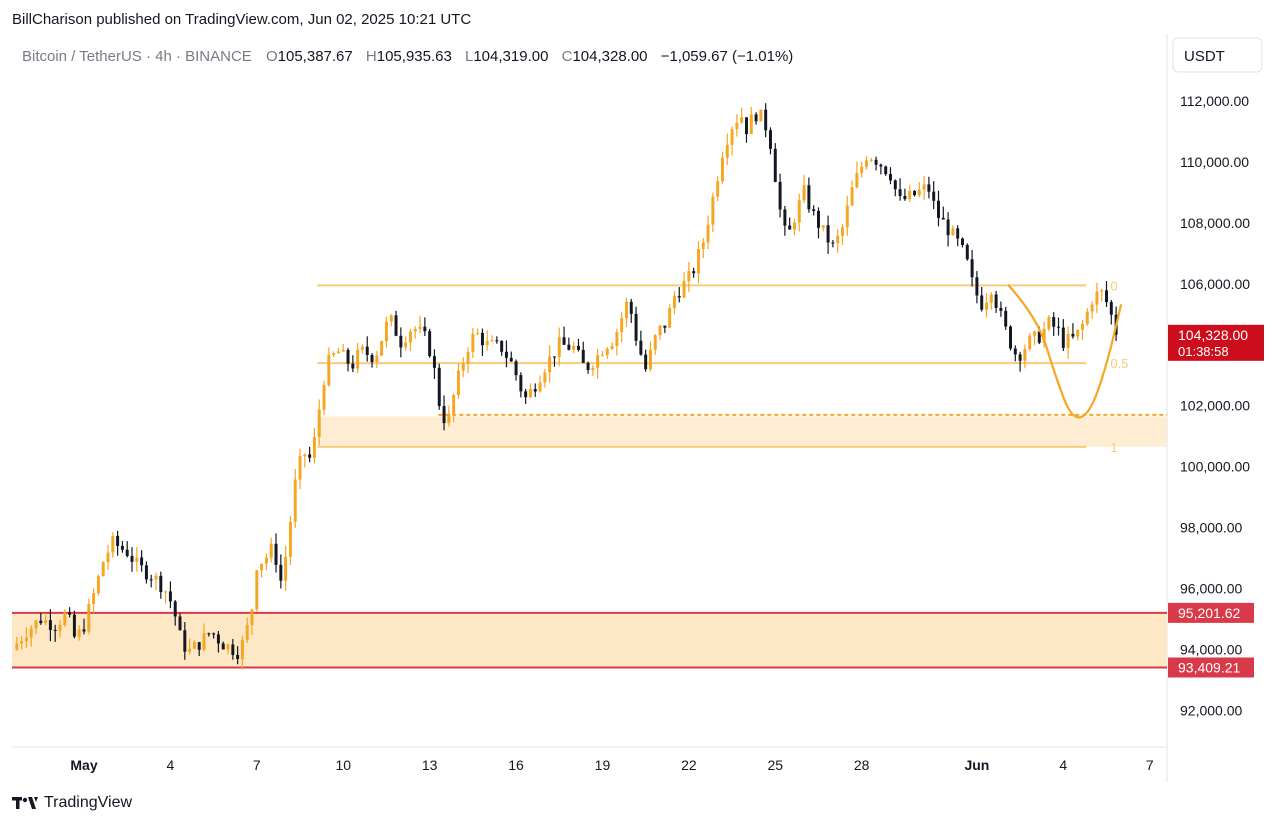 The height and width of the screenshot is (826, 1280). I want to click on footer-brand: TradingView, so click(72, 803).